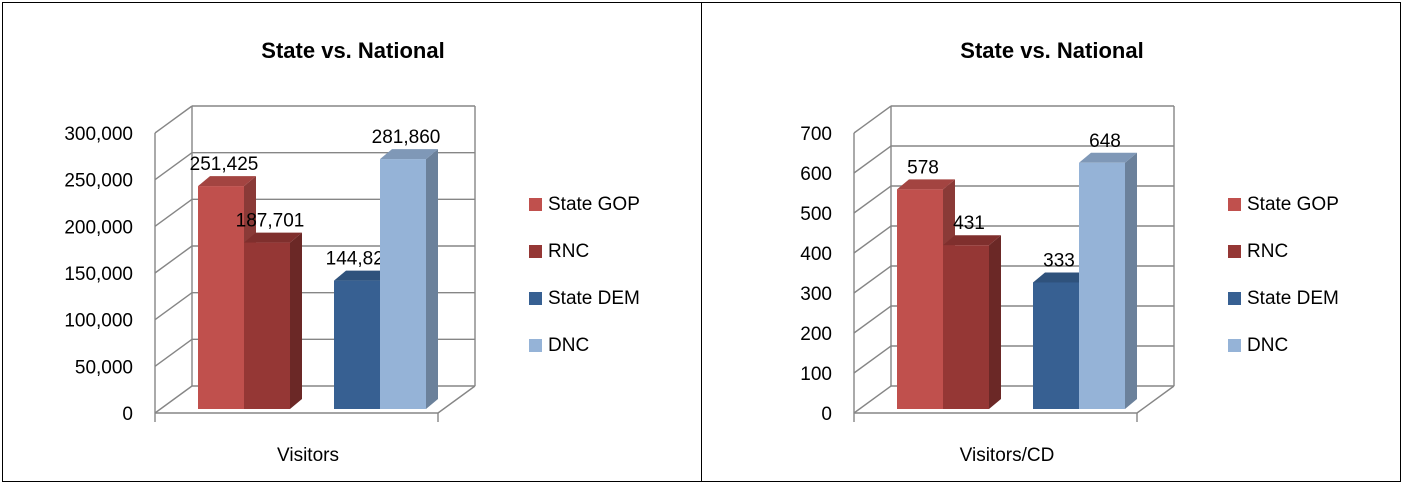 This screenshot has width=1403, height=485. I want to click on data-label: 648, so click(1105, 141).